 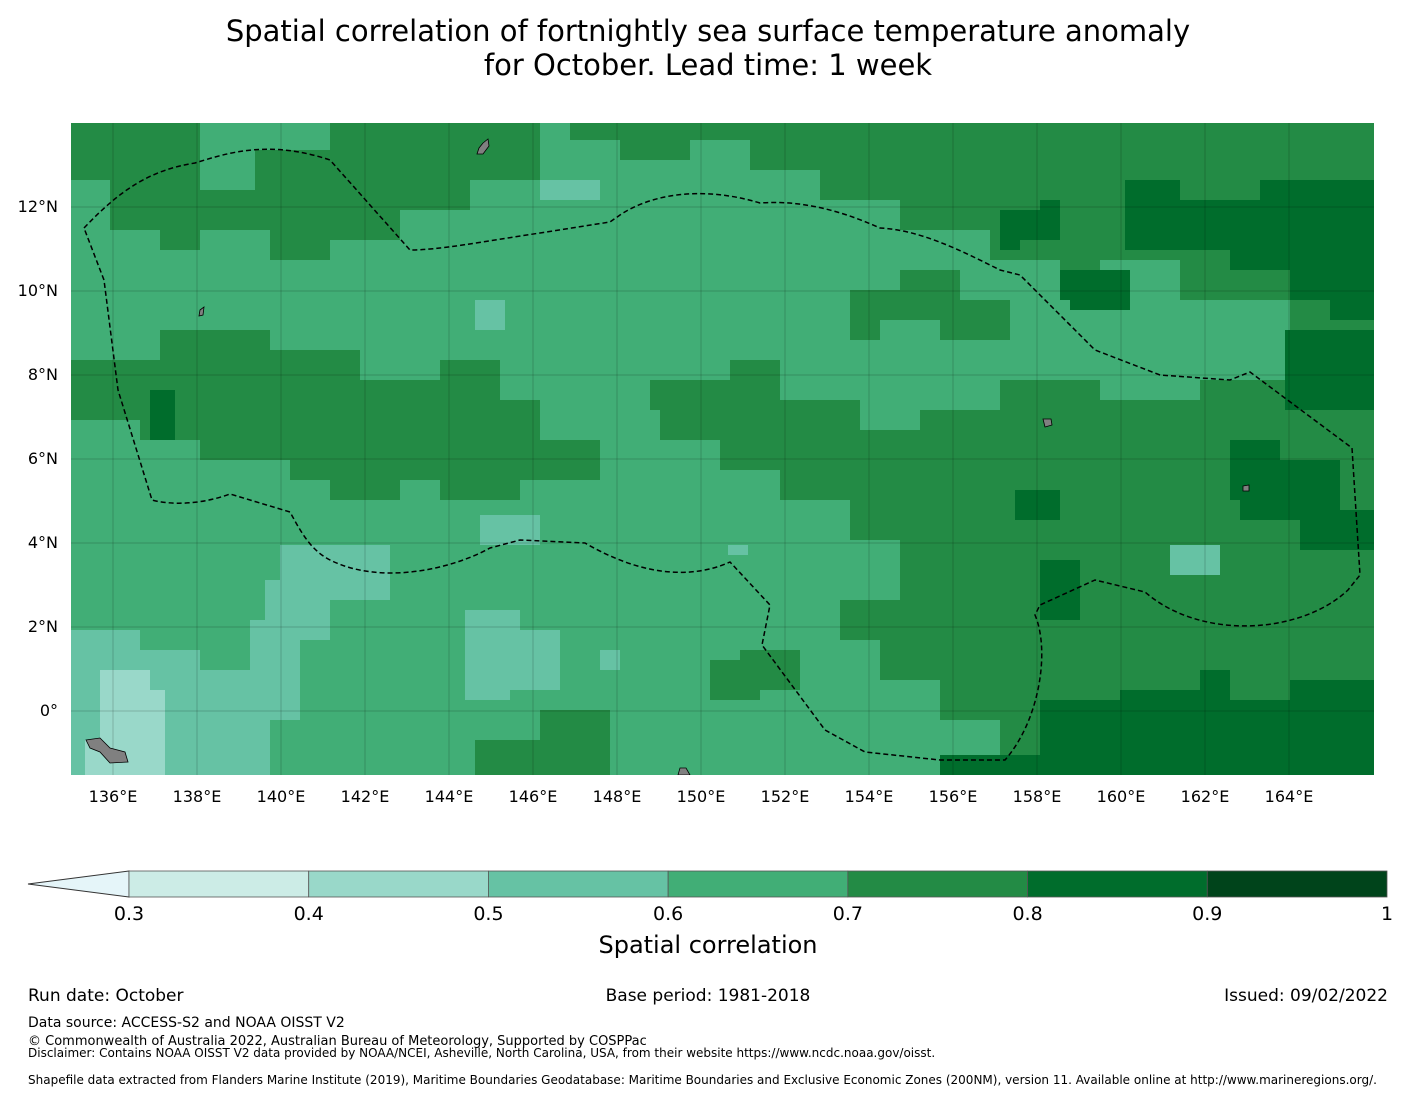 I want to click on field-region-08-center, so click(x=1095, y=290).